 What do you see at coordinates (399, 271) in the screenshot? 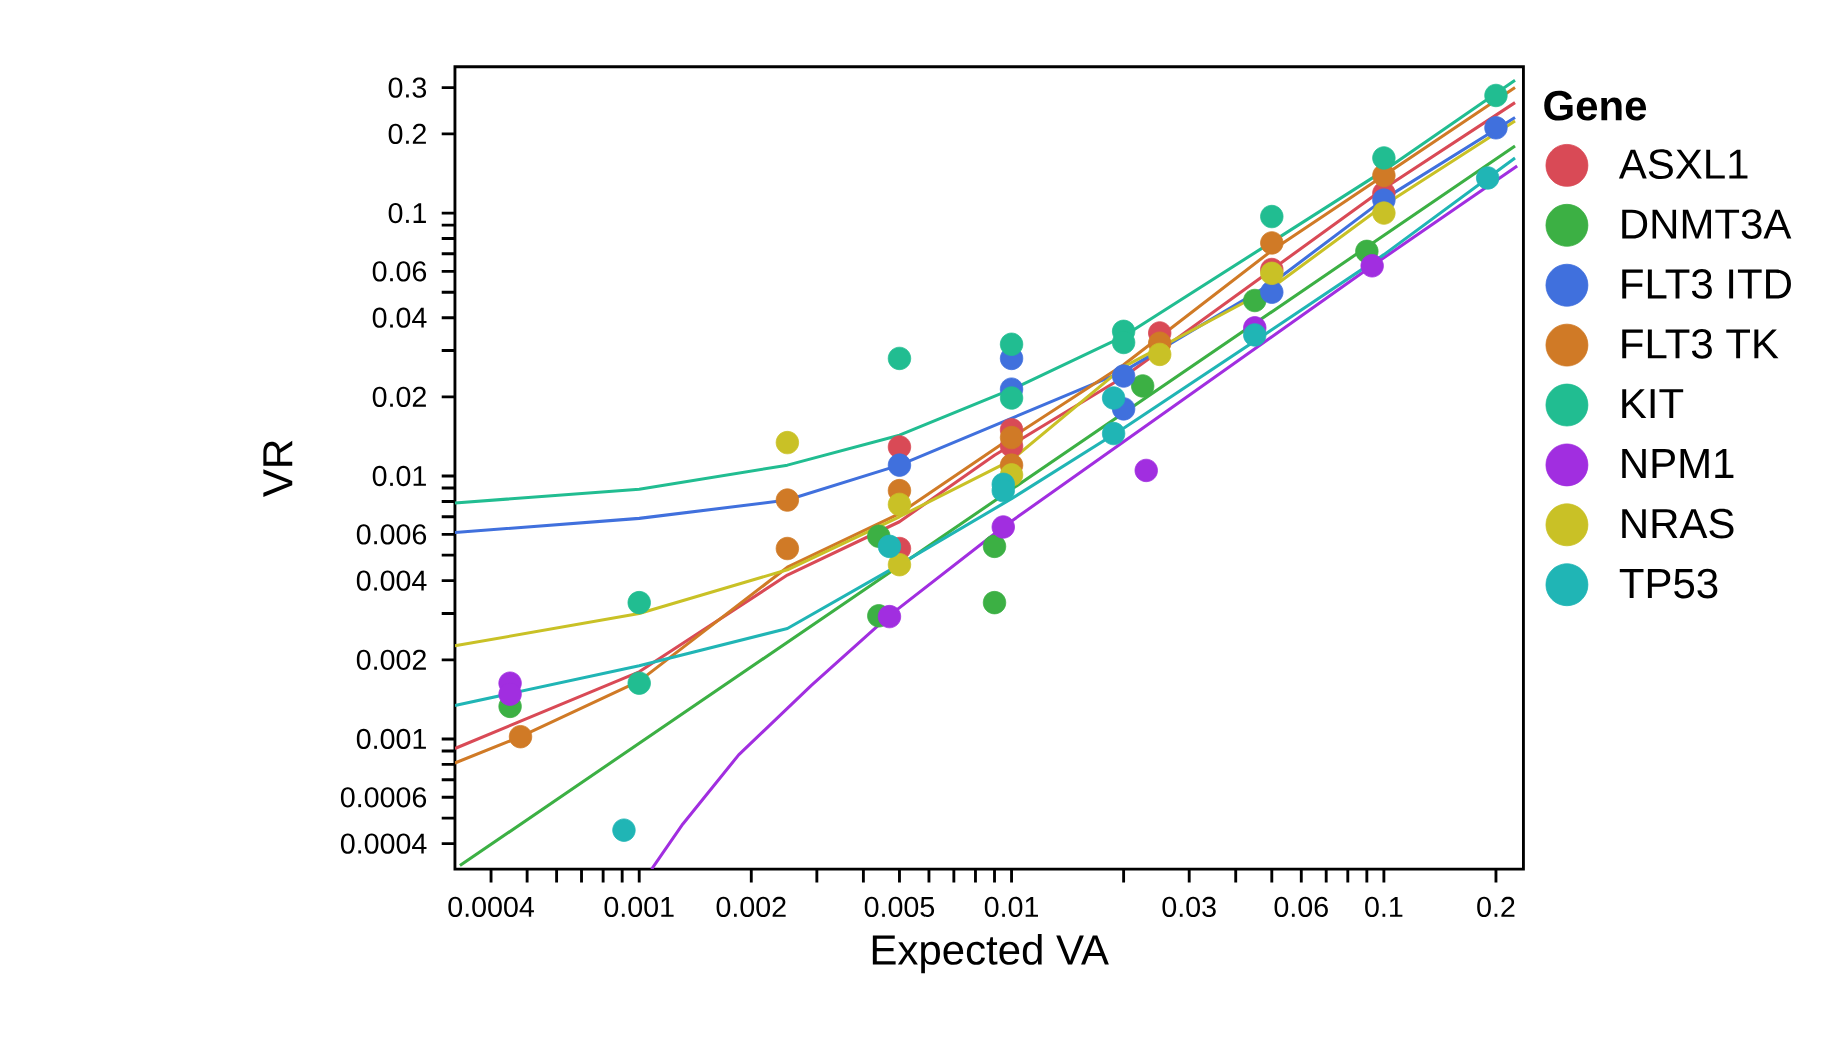
I see `y-tick-label: 0.06` at bounding box center [399, 271].